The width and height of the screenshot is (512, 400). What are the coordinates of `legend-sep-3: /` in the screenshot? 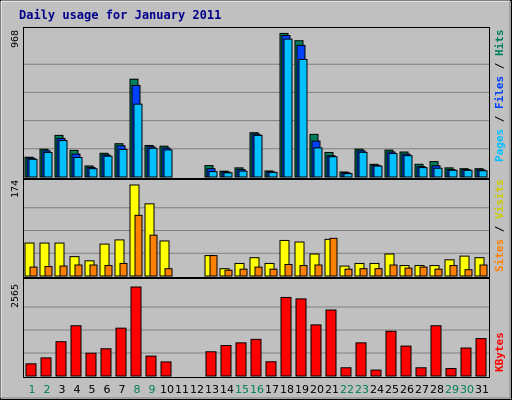 It's located at (499, 229).